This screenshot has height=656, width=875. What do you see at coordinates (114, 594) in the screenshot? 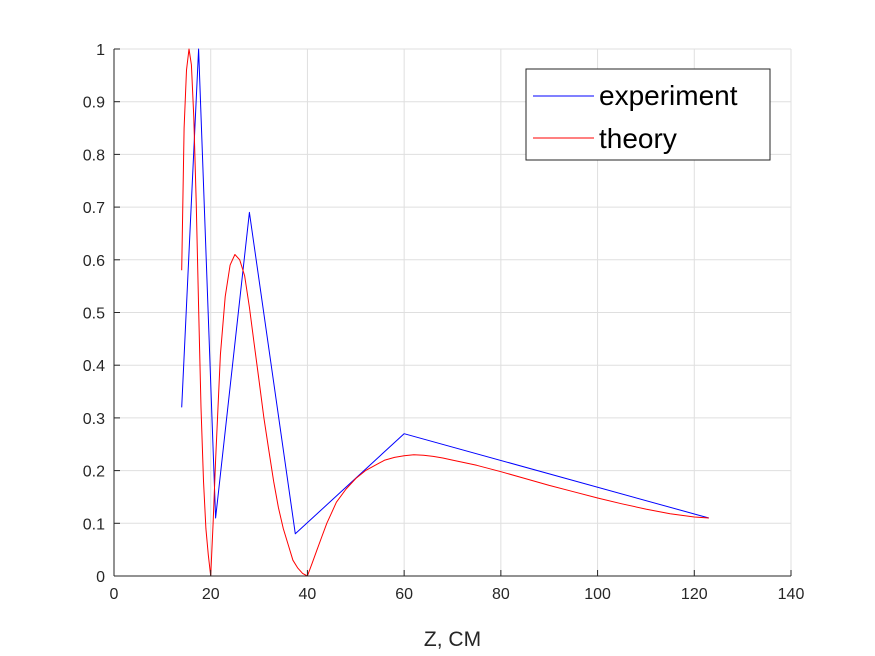
I see `x-tick-label: 0` at bounding box center [114, 594].